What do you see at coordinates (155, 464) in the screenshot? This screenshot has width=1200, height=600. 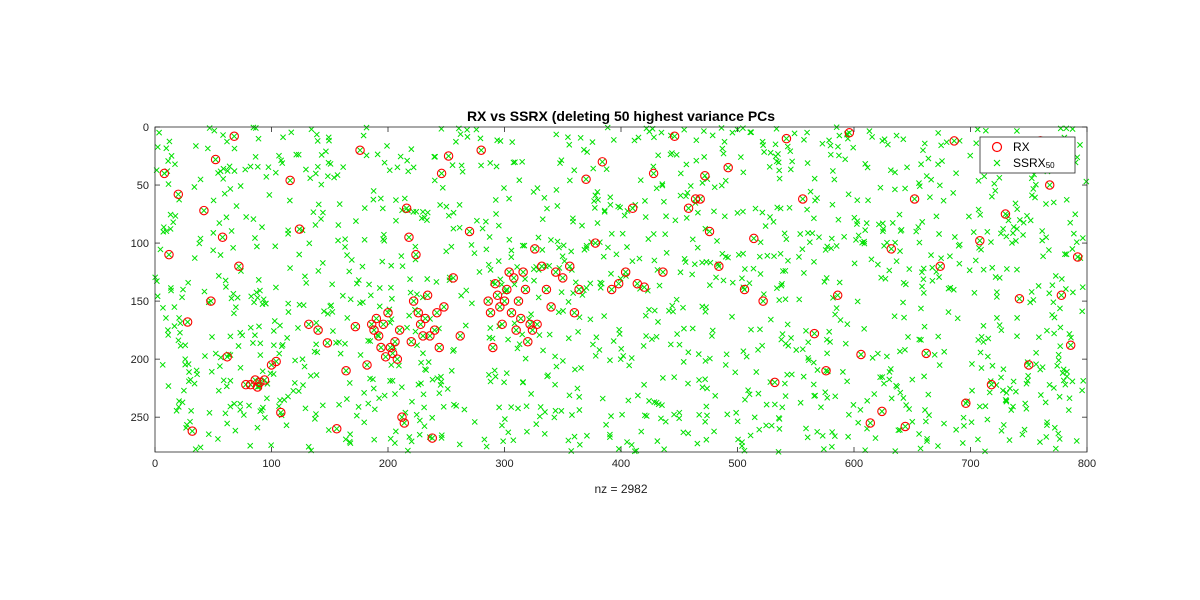 I see `x-tick-label: 0` at bounding box center [155, 464].